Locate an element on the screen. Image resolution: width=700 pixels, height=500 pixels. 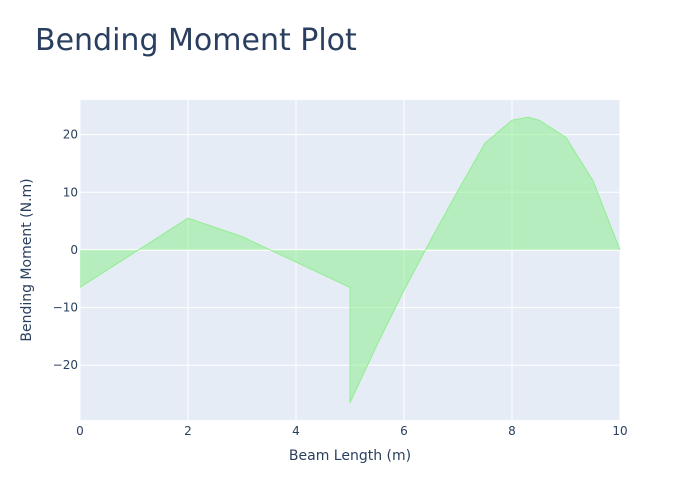
chart-title: Bending Moment Plot is located at coordinates (196, 40).